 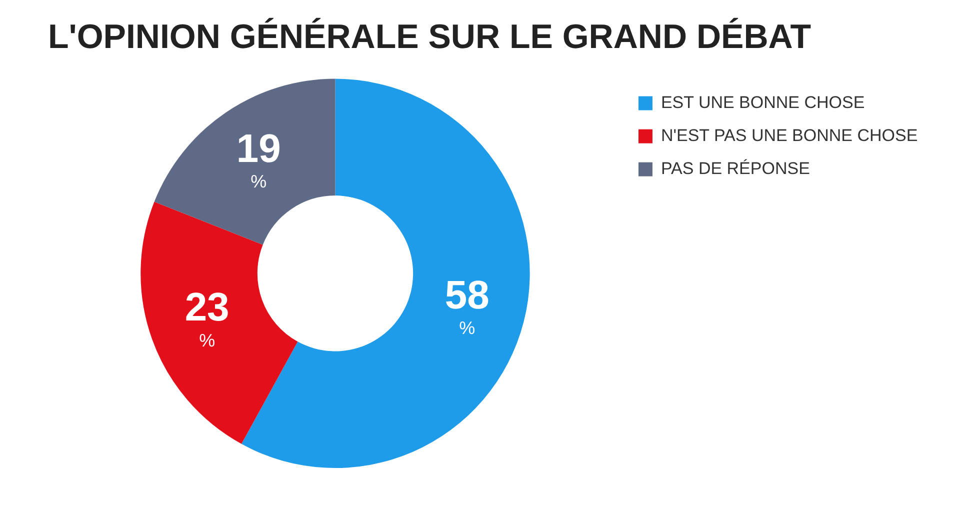 I want to click on legend-label: N'EST PAS UNE BONNE CHOSE, so click(x=789, y=135).